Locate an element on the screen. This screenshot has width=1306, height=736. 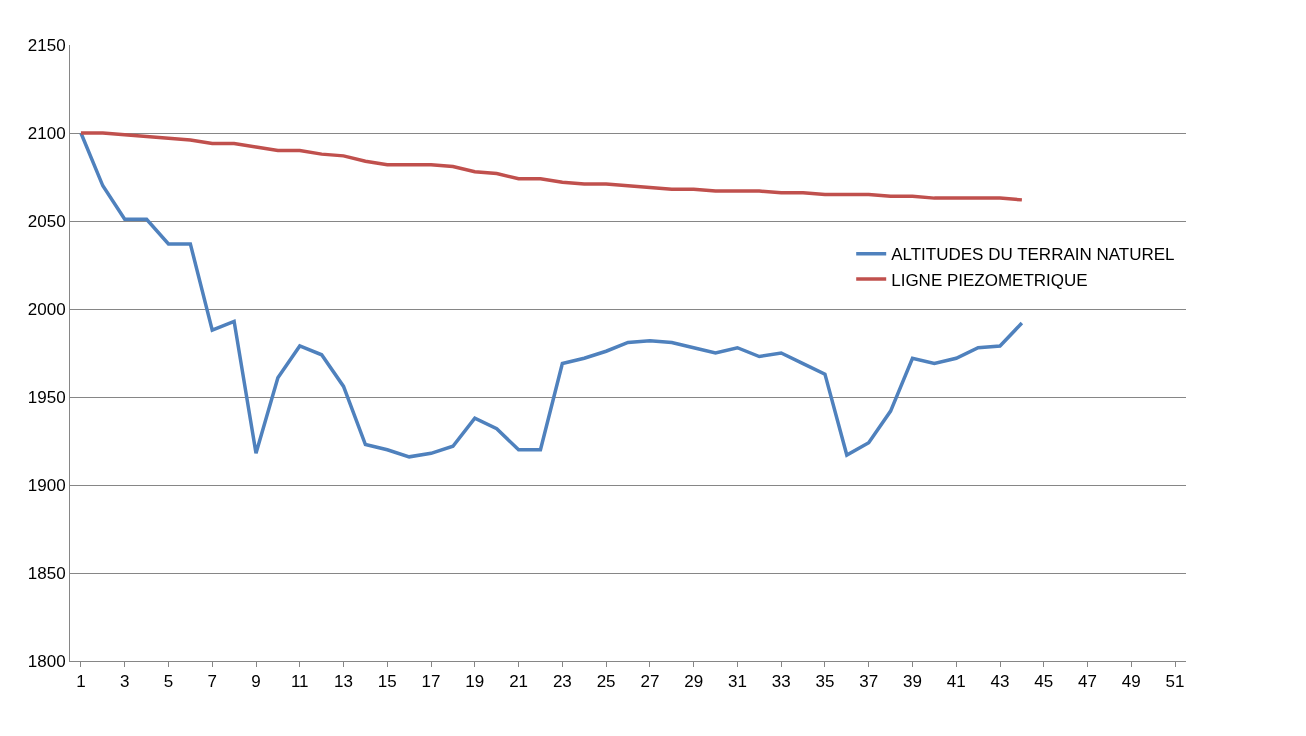
x-tick-label: 41 is located at coordinates (956, 682).